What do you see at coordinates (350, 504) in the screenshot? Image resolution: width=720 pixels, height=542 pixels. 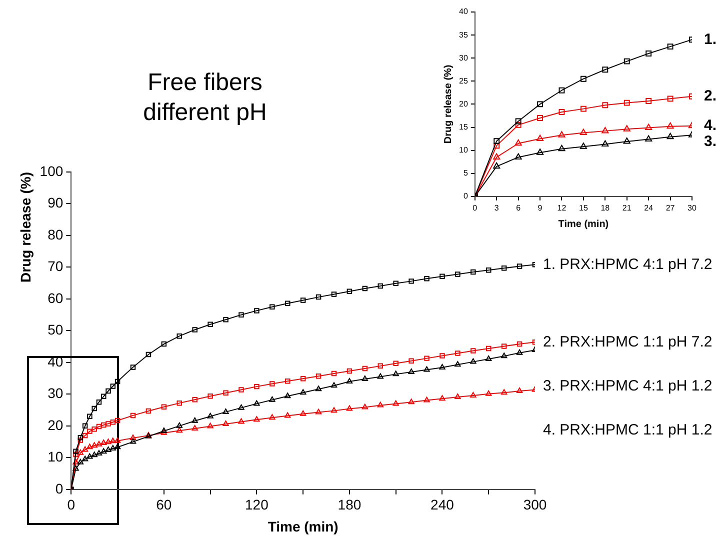 I see `x-tick-label: 180` at bounding box center [350, 504].